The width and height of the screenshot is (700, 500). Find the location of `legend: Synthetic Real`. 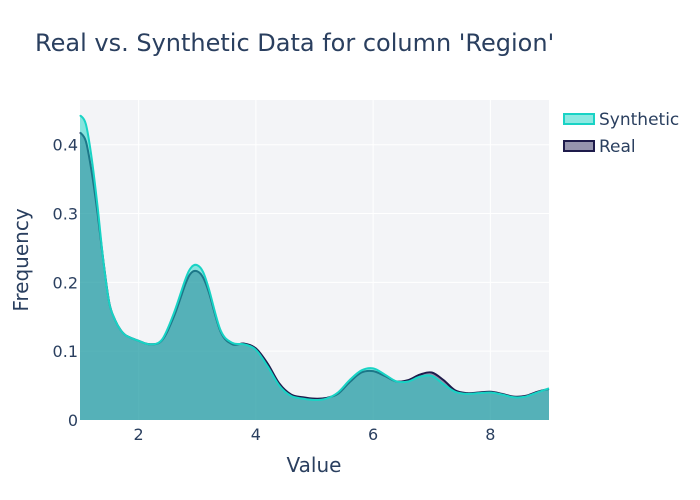

legend: Synthetic Real is located at coordinates (621, 133).